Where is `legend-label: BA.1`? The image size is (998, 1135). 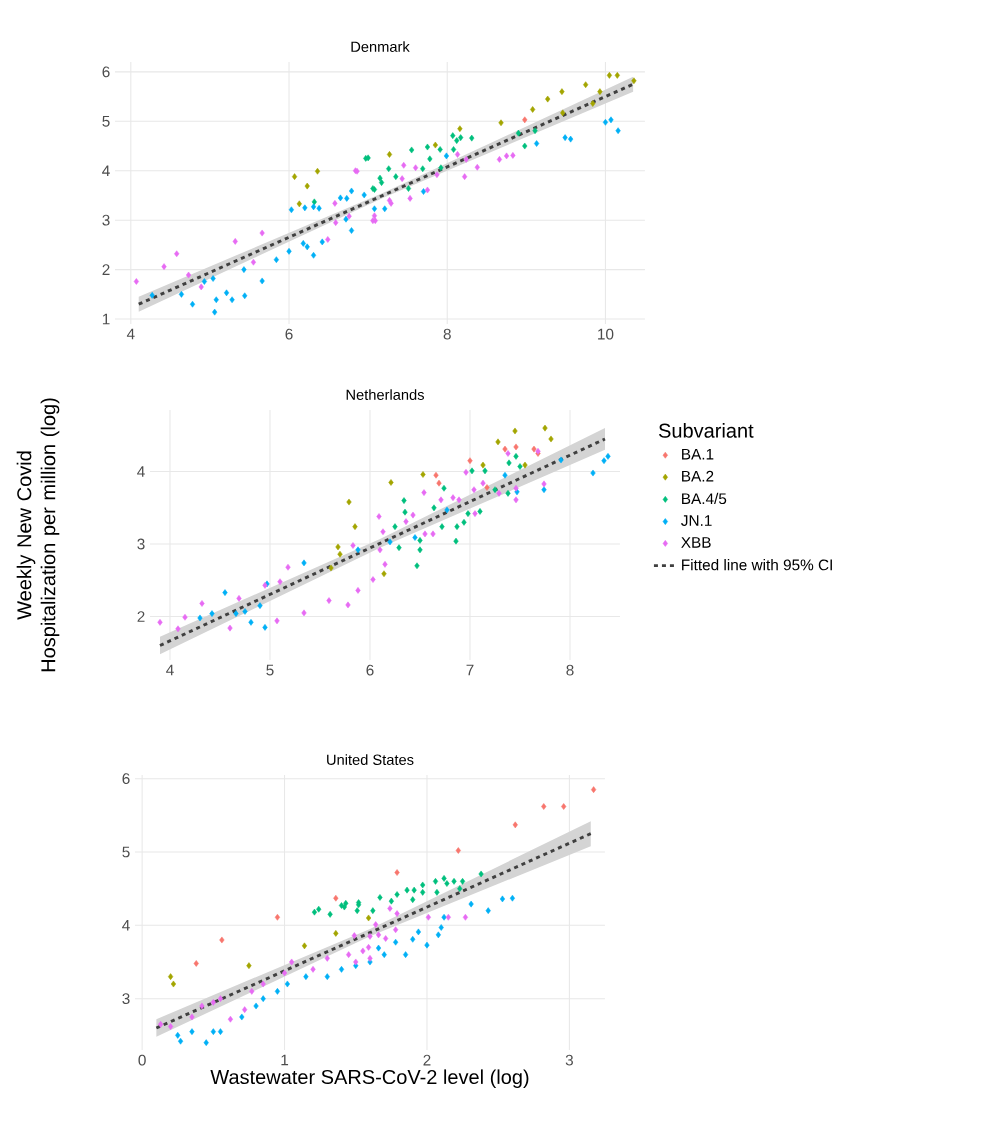
legend-label: BA.1 is located at coordinates (698, 454).